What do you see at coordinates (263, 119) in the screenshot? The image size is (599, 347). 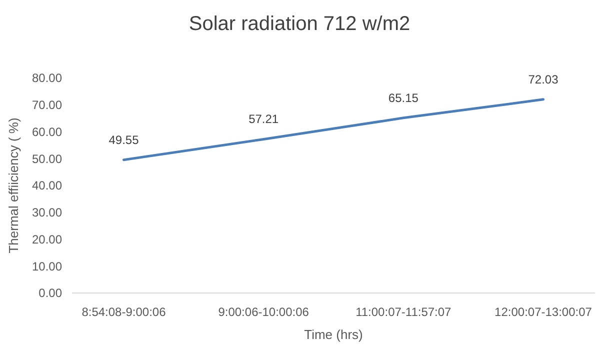 I see `data-label: 57.21` at bounding box center [263, 119].